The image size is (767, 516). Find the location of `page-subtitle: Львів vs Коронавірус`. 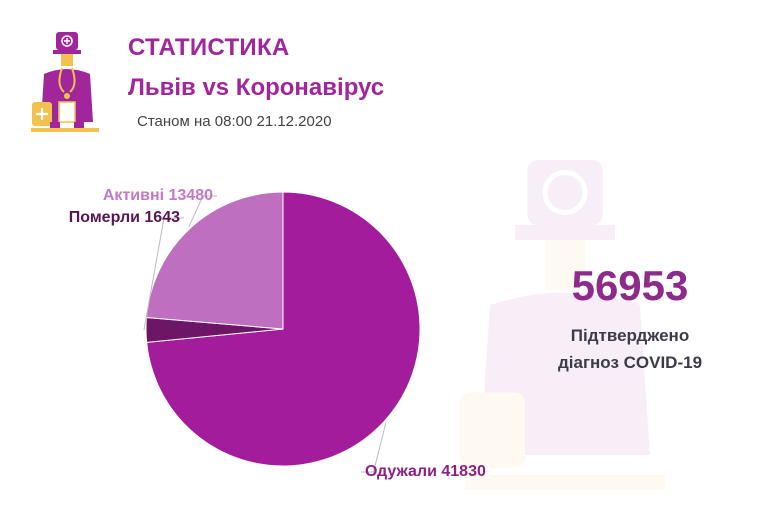

page-subtitle: Львів vs Коронавірус is located at coordinates (256, 87).